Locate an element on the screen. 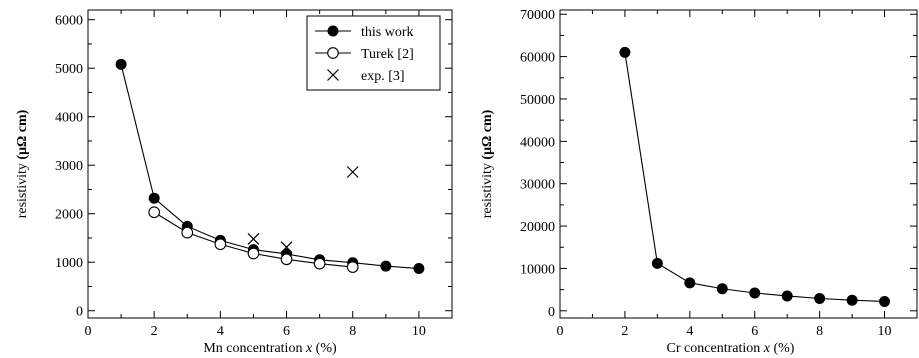  y-tick-label: 6000 is located at coordinates (69, 21).